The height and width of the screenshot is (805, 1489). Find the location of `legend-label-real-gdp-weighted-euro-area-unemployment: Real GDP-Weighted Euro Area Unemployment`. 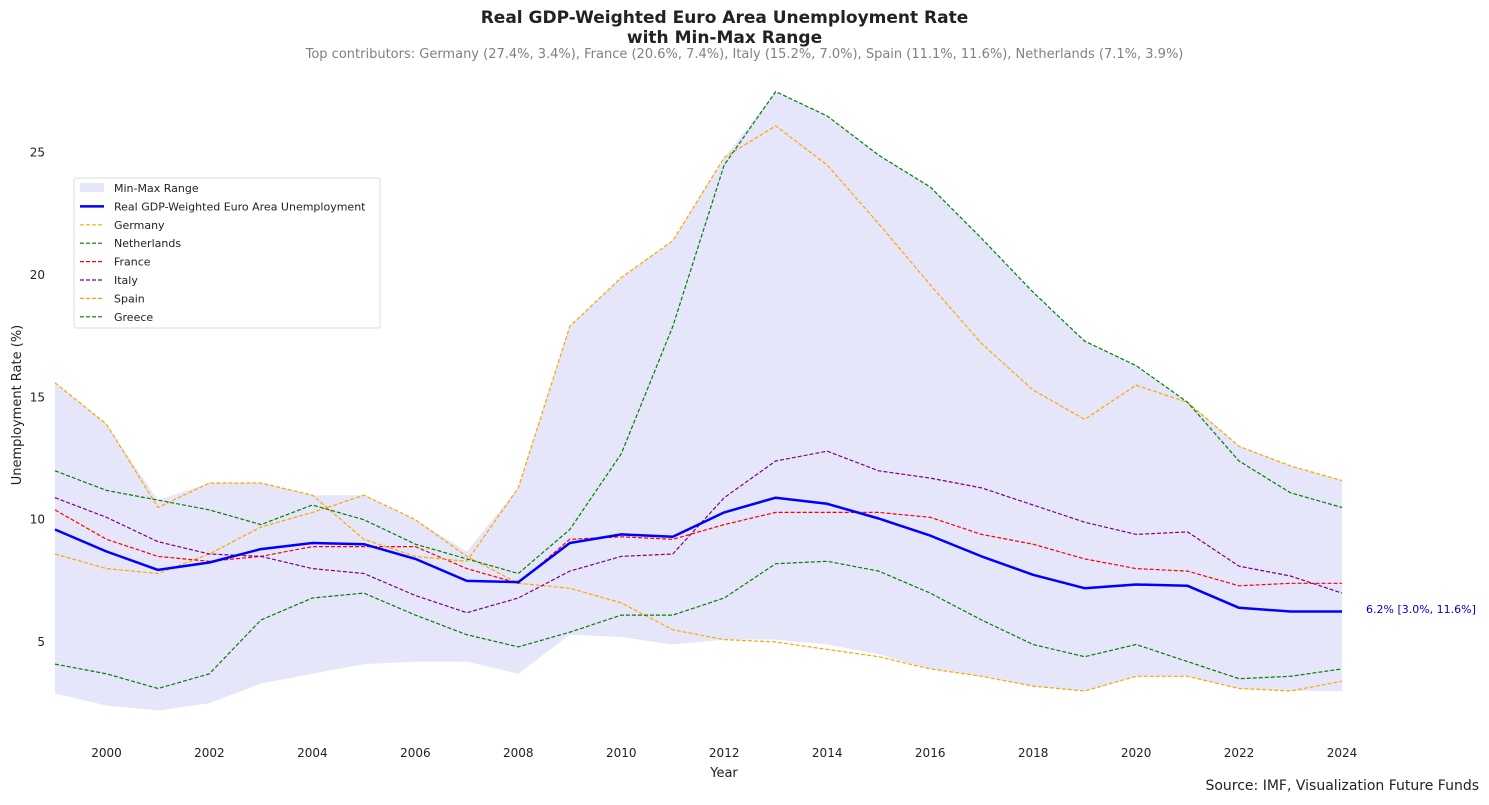

legend-label-real-gdp-weighted-euro-area-unemployment: Real GDP-Weighted Euro Area Unemployment is located at coordinates (240, 206).